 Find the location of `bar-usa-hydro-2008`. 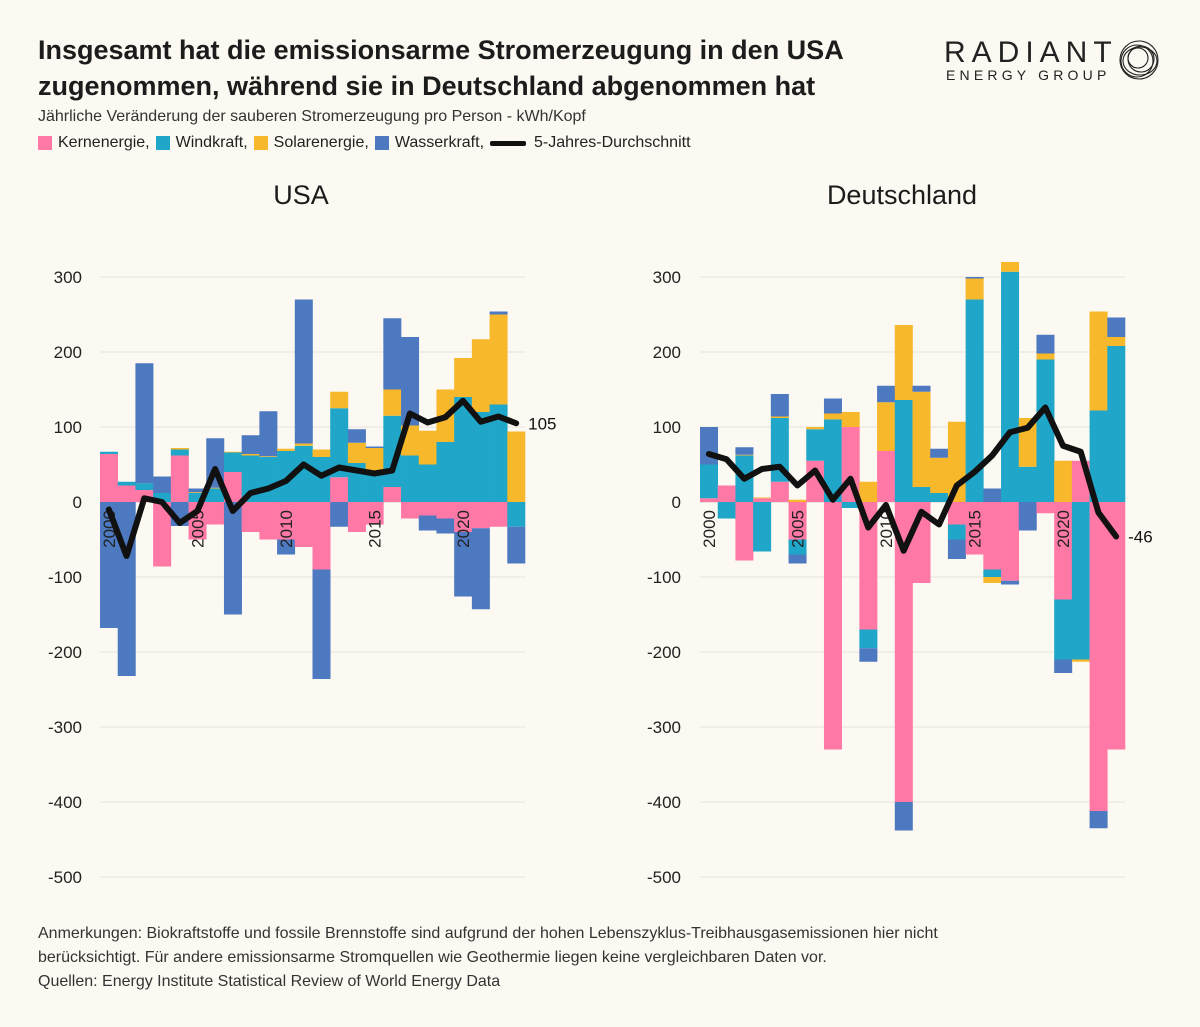

bar-usa-hydro-2008 is located at coordinates (250, 444).